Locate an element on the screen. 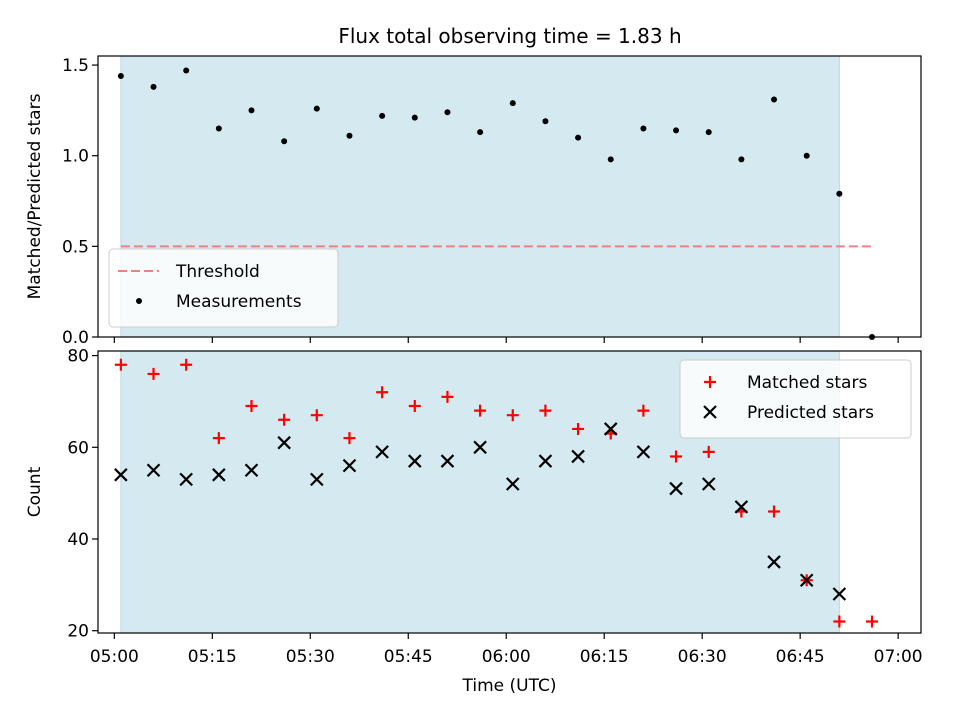 The height and width of the screenshot is (720, 960). x-tick-label: 06:15 is located at coordinates (604, 657).